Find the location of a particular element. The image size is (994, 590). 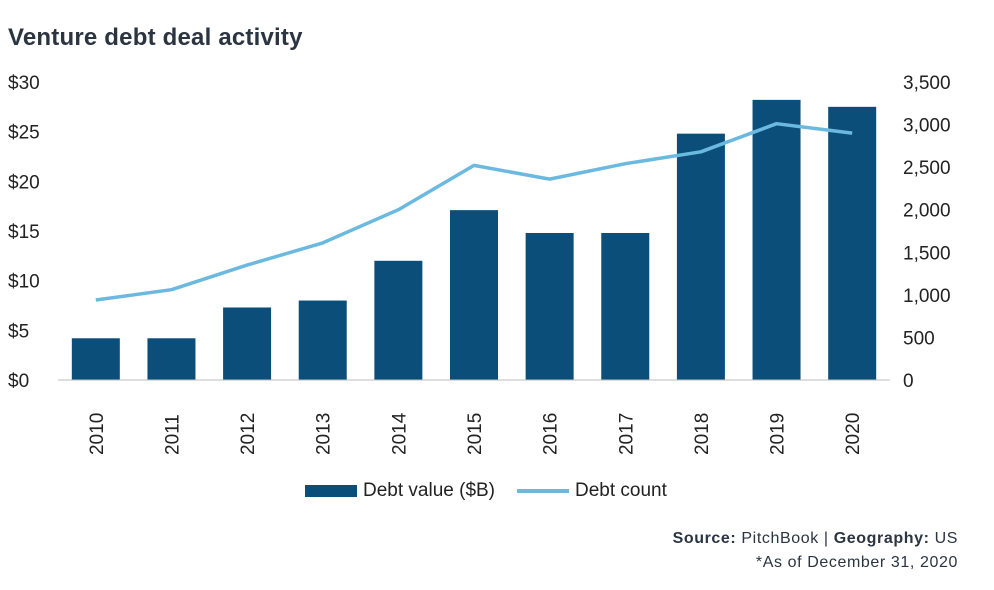

bar-2018 is located at coordinates (700, 256).